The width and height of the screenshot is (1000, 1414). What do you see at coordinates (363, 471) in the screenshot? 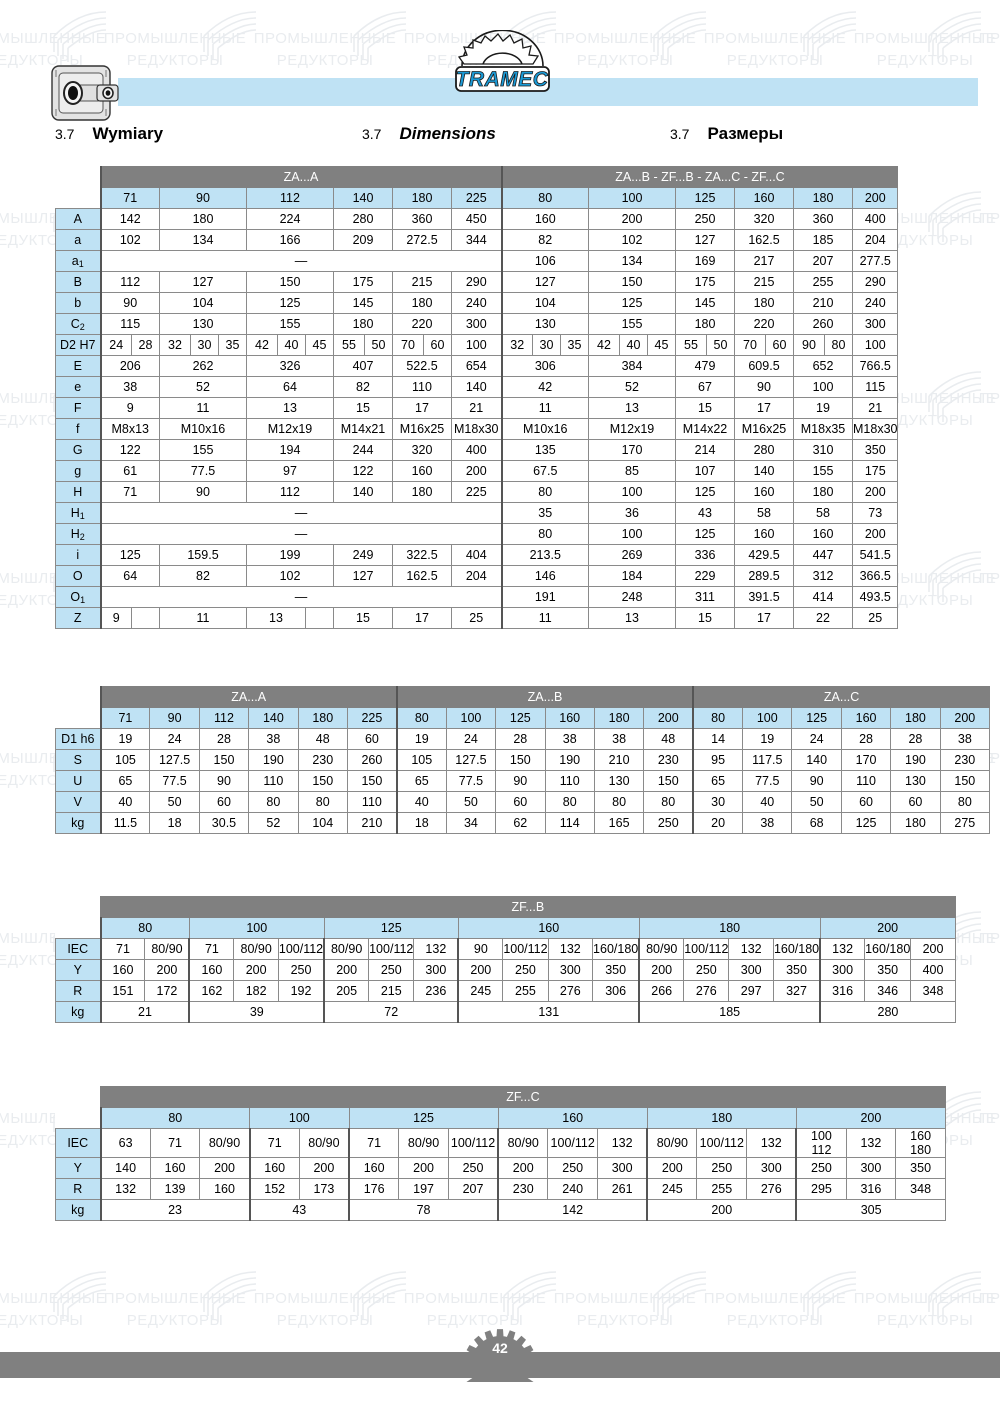
I see `cell: 122` at bounding box center [363, 471].